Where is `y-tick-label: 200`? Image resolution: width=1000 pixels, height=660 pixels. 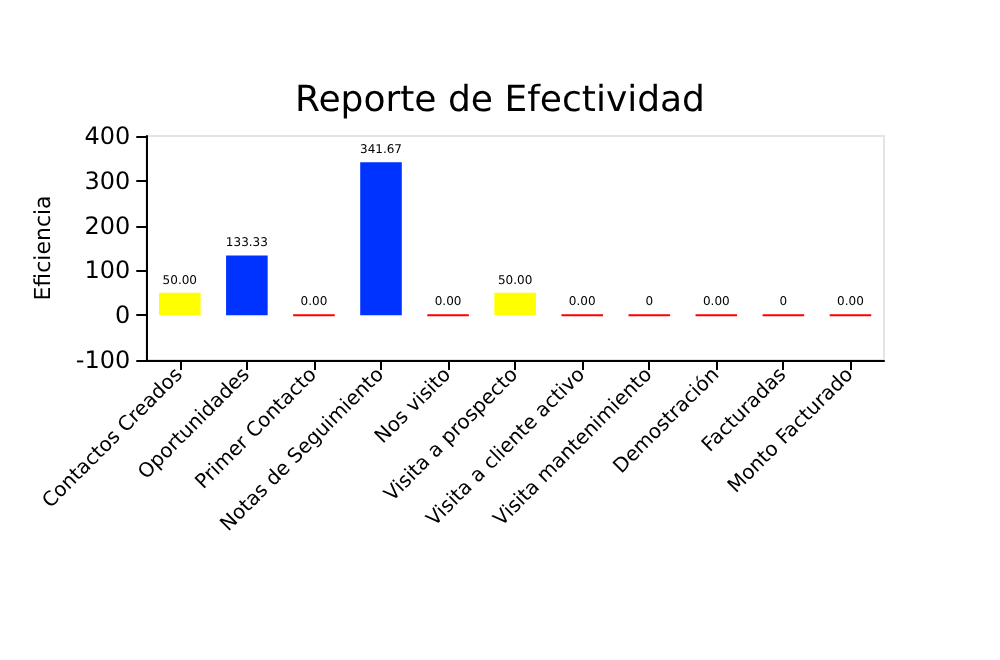
y-tick-label: 200 is located at coordinates (107, 225).